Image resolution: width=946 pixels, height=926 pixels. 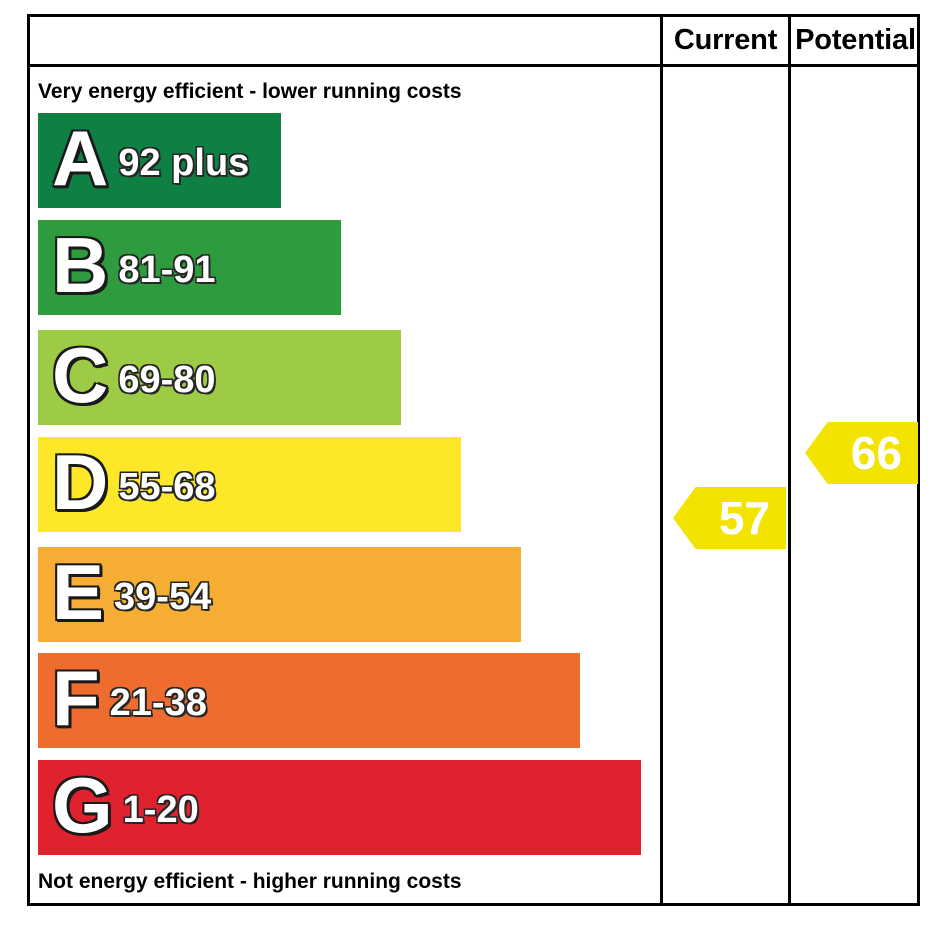 I want to click on band-range-d: 55-68, so click(x=167, y=487).